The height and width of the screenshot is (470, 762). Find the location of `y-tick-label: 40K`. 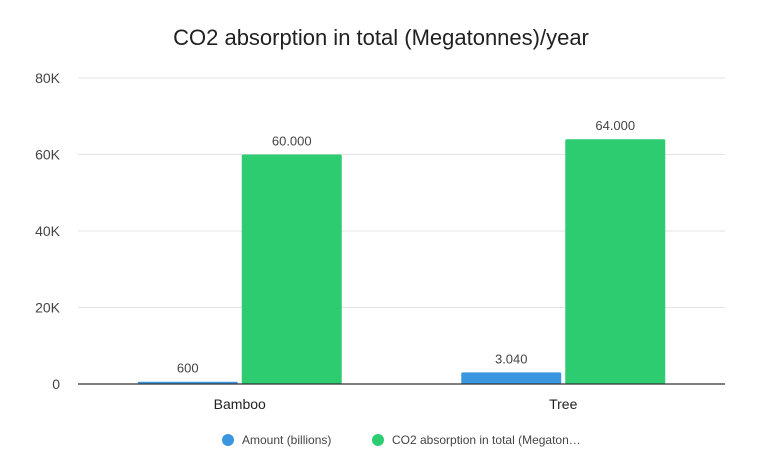

y-tick-label: 40K is located at coordinates (48, 231).